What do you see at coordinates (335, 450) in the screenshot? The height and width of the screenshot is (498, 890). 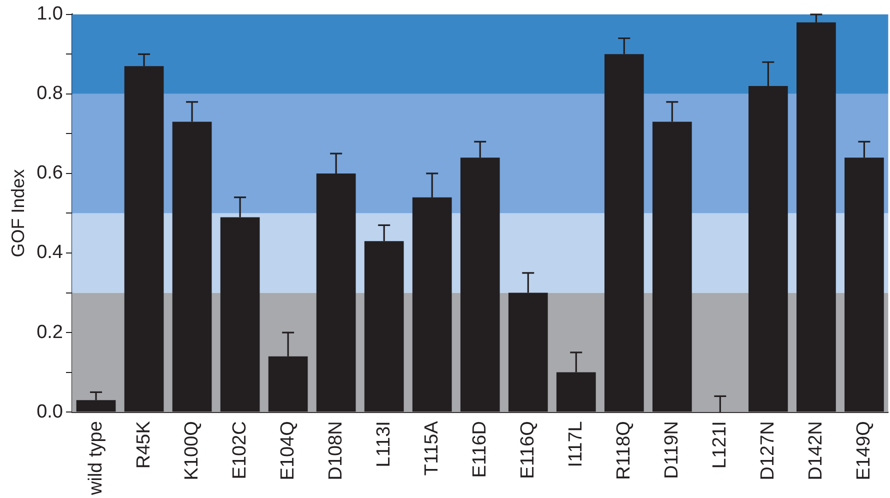 I see `x-tick-label: D108N` at bounding box center [335, 450].